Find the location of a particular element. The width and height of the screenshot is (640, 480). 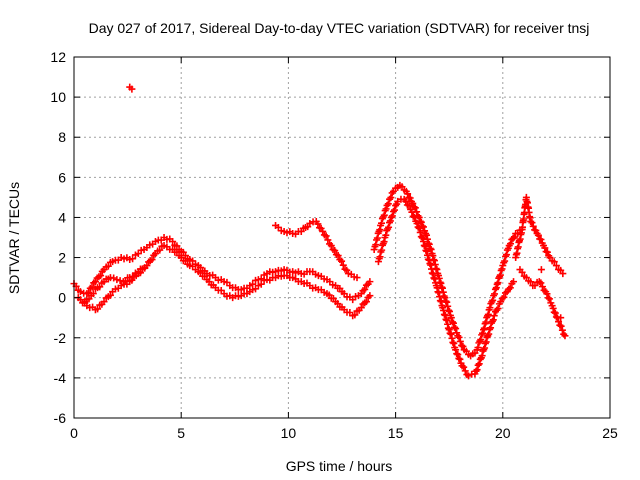

x-tick-label: 25 is located at coordinates (610, 433).